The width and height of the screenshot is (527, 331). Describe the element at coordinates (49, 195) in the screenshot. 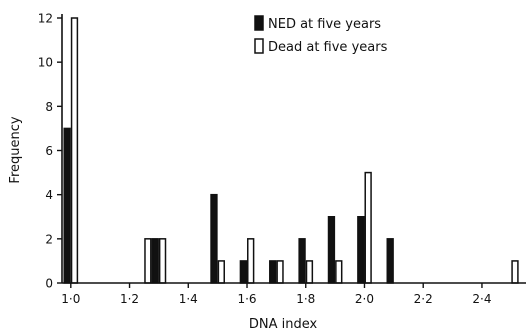

I see `y-tick-label-2: 4` at that location.